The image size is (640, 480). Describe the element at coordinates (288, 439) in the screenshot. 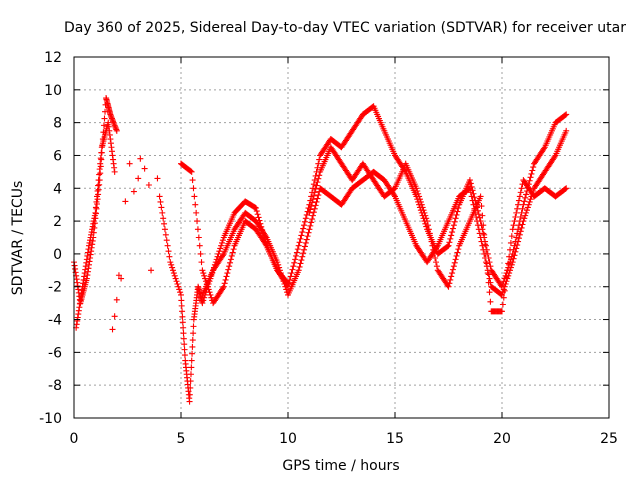

I see `x-tick-label: 10` at that location.